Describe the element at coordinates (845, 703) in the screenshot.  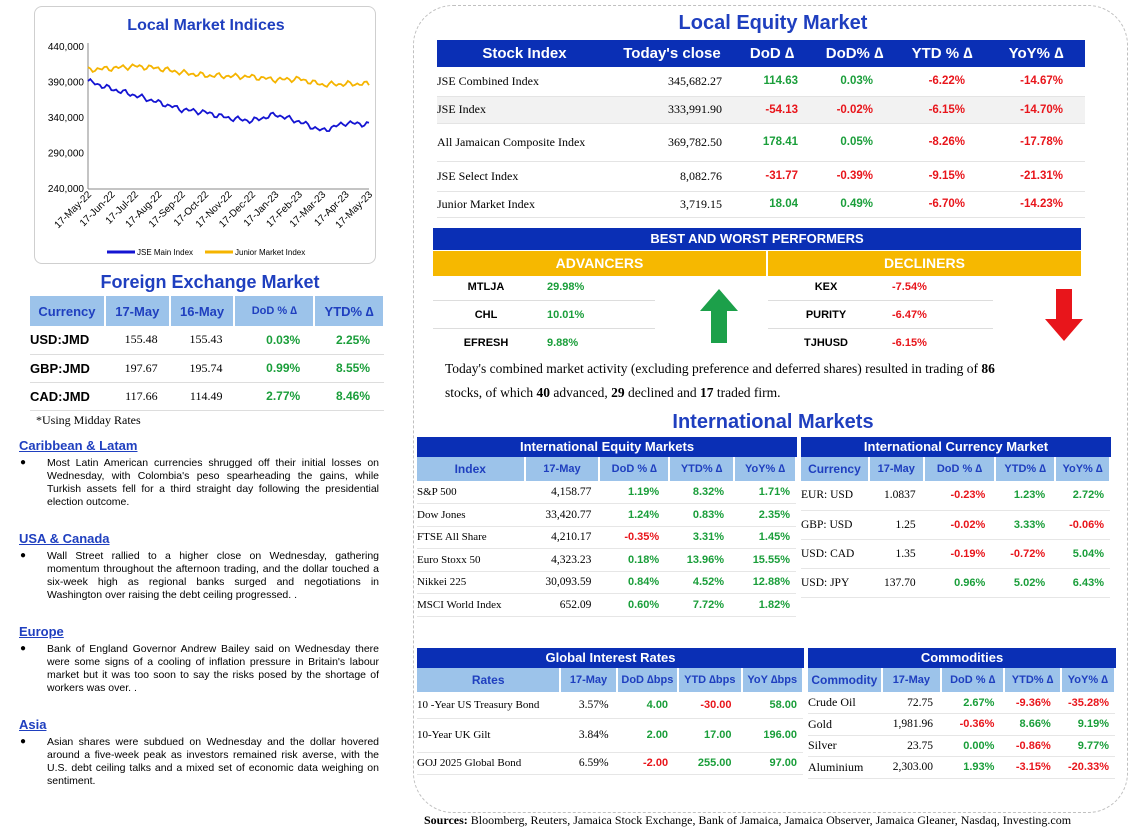
I see `comm-name: Crude Oil` at that location.